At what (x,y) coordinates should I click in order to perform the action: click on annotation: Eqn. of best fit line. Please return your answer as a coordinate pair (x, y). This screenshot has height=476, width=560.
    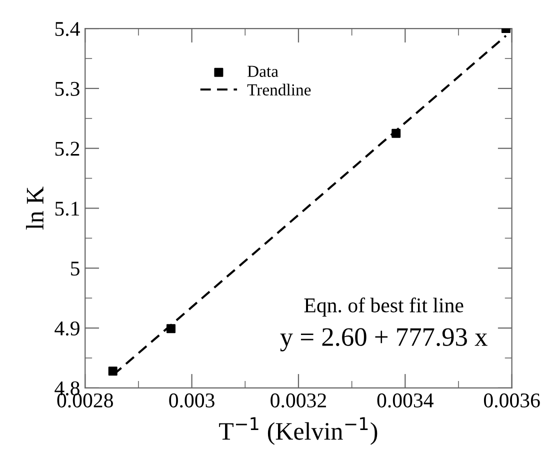
    Looking at the image, I should click on (384, 307).